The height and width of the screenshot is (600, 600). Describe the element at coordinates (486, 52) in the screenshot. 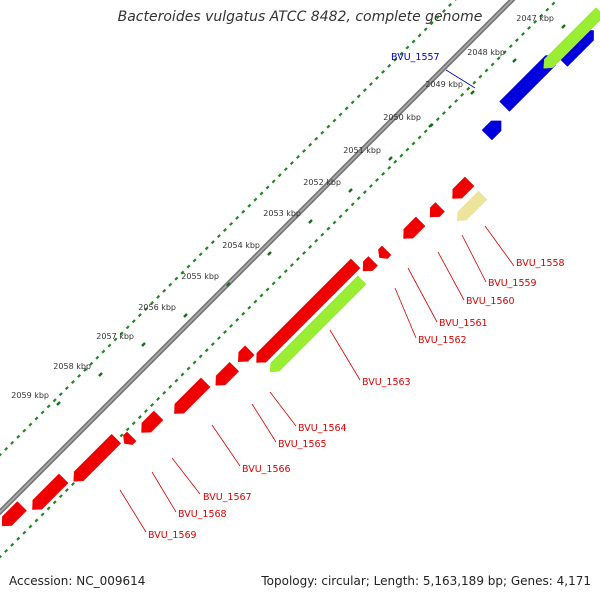

I see `tick-label: 2048 kbp` at that location.